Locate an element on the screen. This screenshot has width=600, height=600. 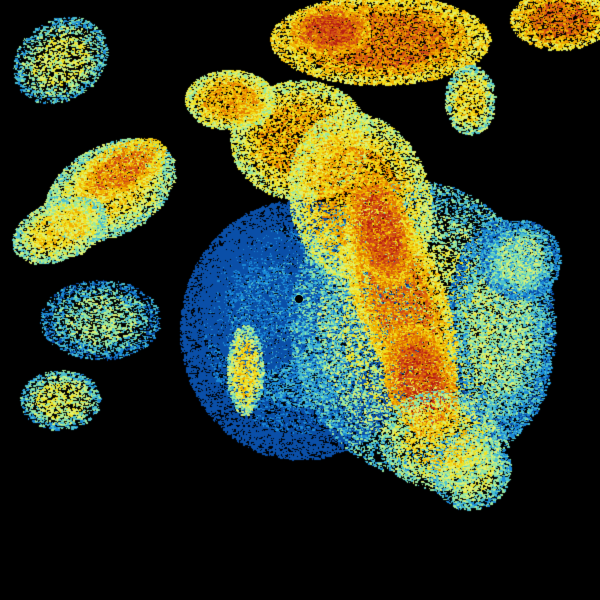
radar-site-marker is located at coordinates (299, 299).